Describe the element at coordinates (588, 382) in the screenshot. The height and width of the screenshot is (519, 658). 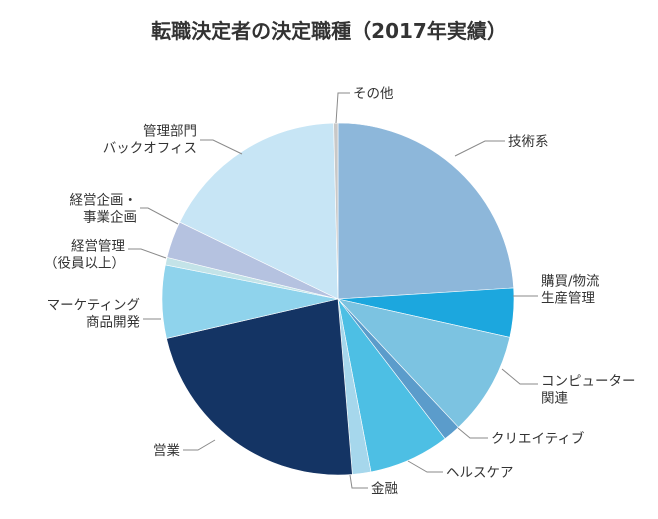
I see `slice-label-3-line-1: コンピューター` at that location.